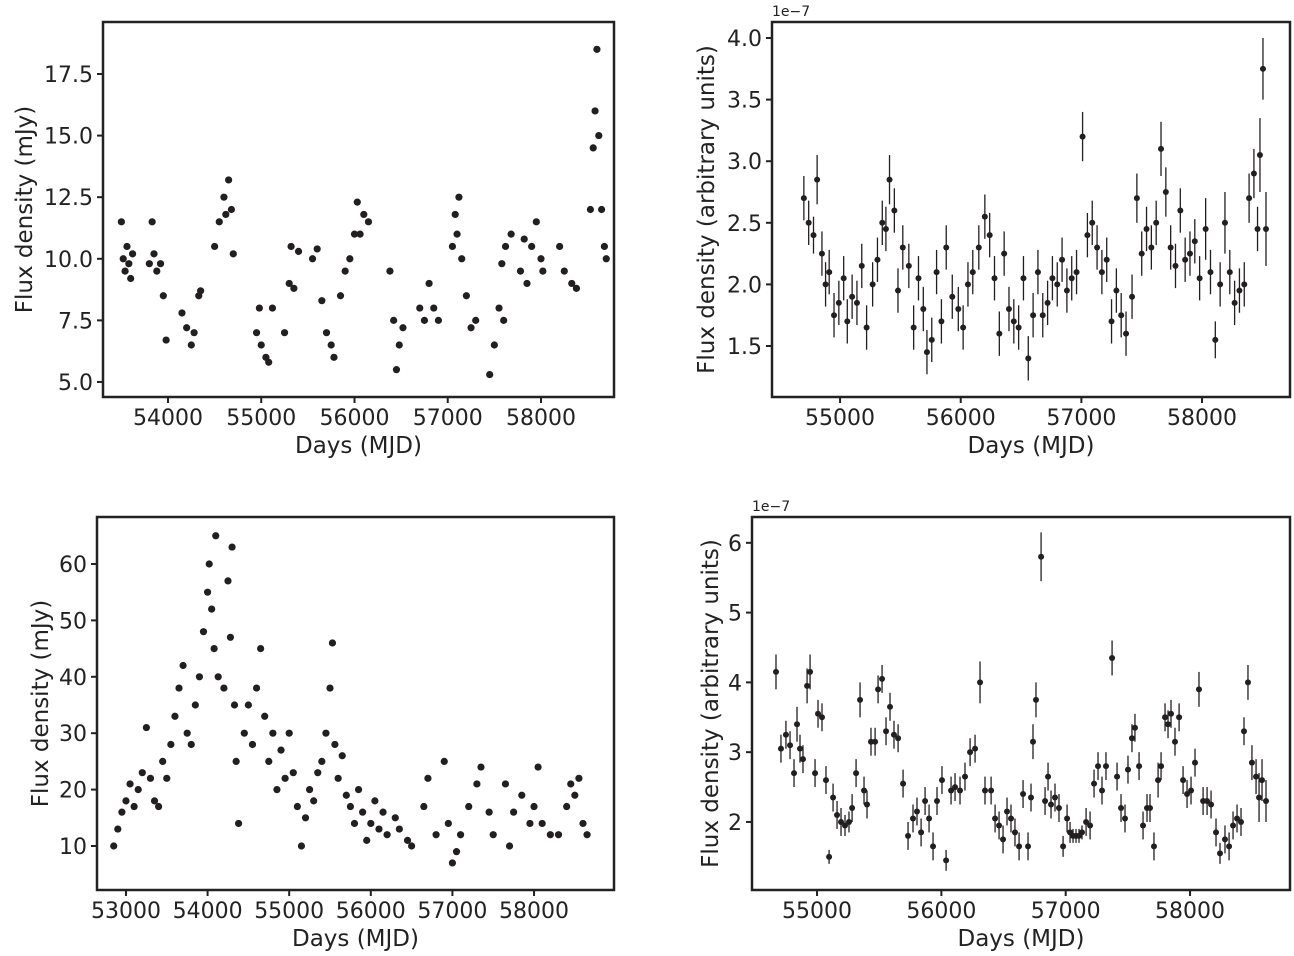  I want to click on y-tick-label: 15.0, so click(68, 137).